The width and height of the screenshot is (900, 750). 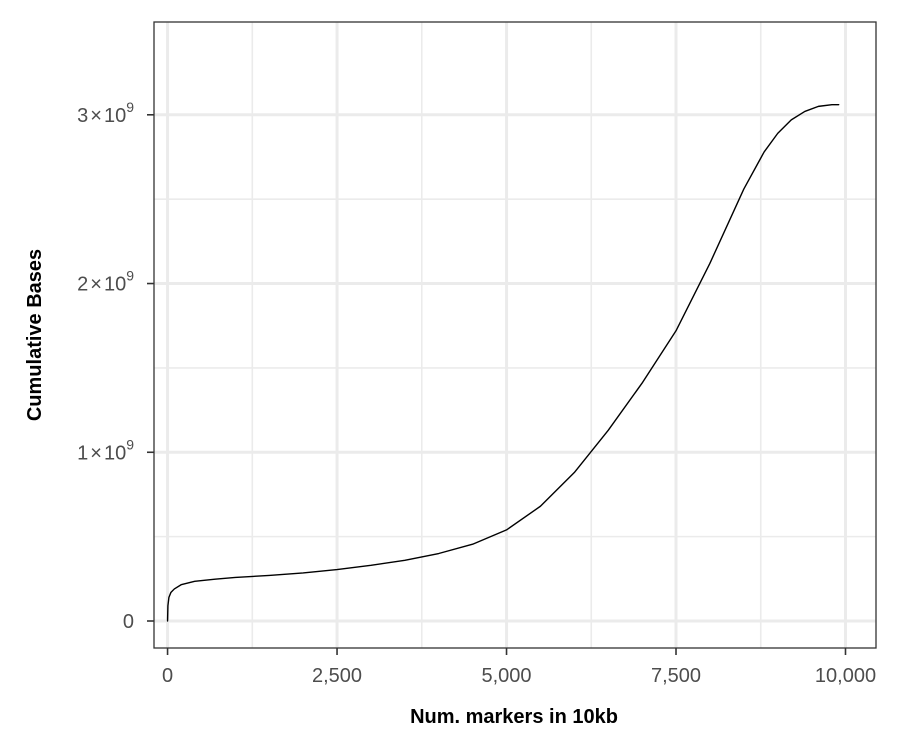 What do you see at coordinates (105, 113) in the screenshot?
I see `y-tick-label: 3 × 10⁹` at bounding box center [105, 113].